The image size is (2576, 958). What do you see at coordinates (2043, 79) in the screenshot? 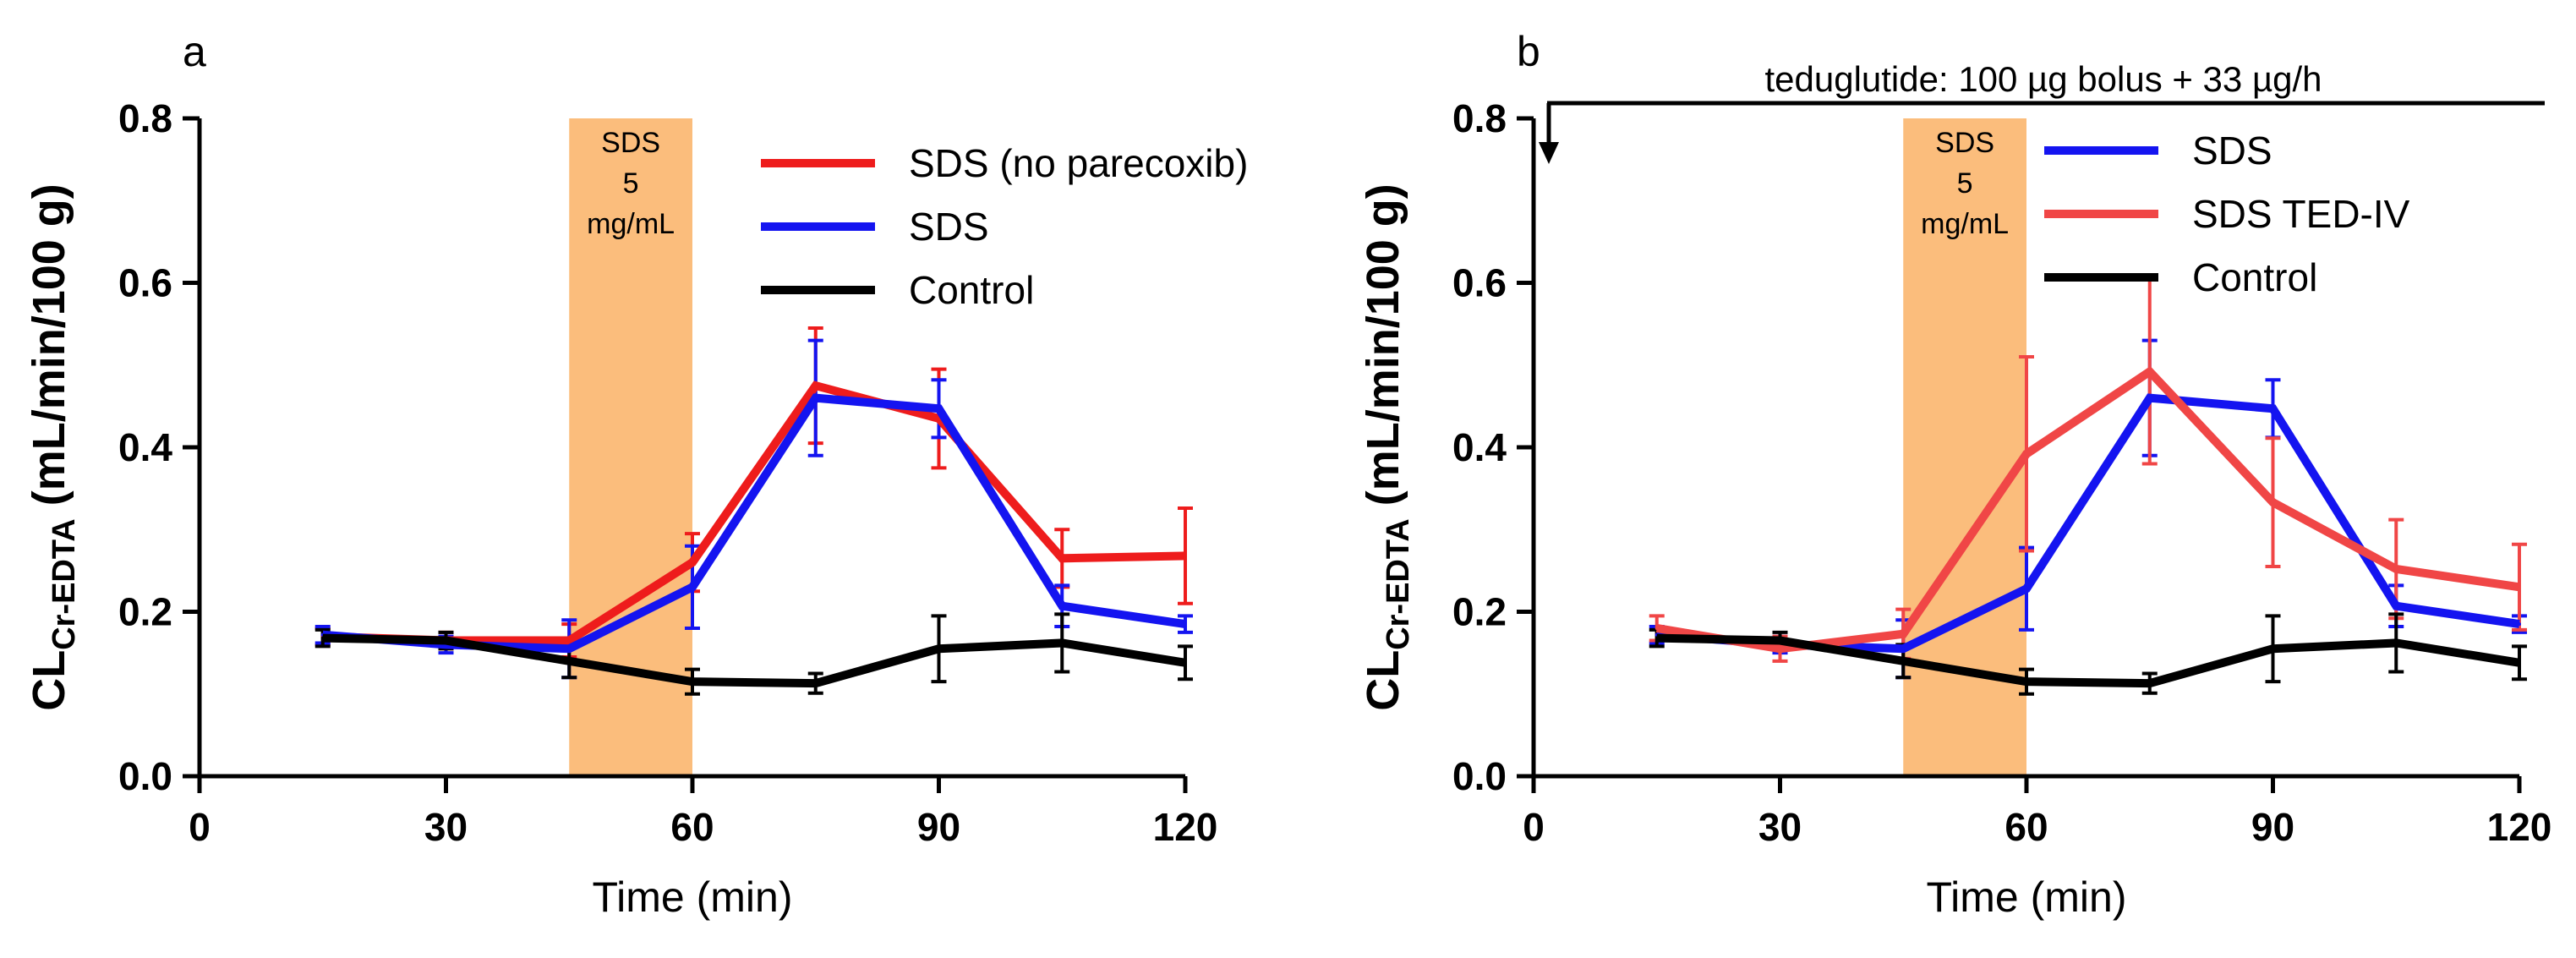
I see `infusion-annotation: teduglutide: 100 µg bolus + 33 µg/h` at bounding box center [2043, 79].